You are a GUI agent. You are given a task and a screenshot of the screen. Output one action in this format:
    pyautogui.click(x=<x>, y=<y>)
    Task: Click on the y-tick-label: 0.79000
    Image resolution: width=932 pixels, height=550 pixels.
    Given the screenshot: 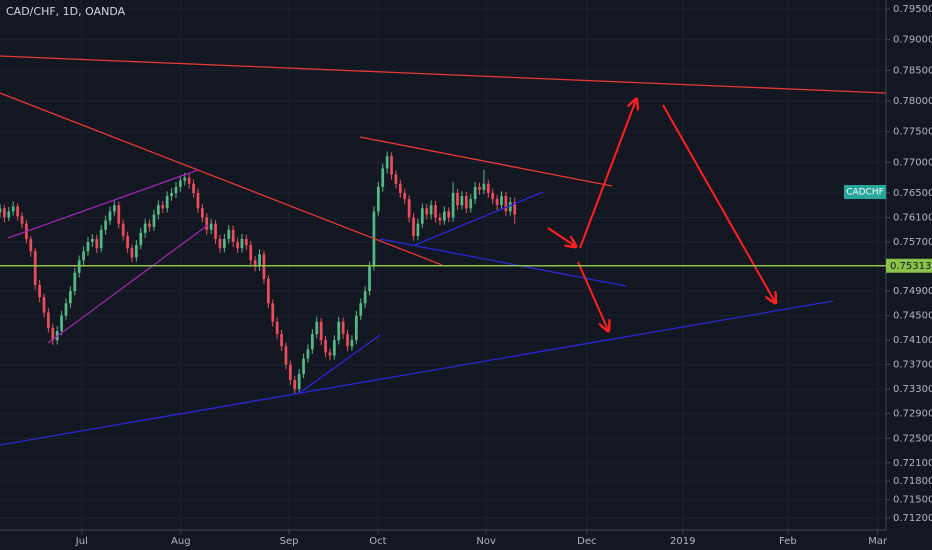 What is the action you would take?
    pyautogui.click(x=912, y=40)
    